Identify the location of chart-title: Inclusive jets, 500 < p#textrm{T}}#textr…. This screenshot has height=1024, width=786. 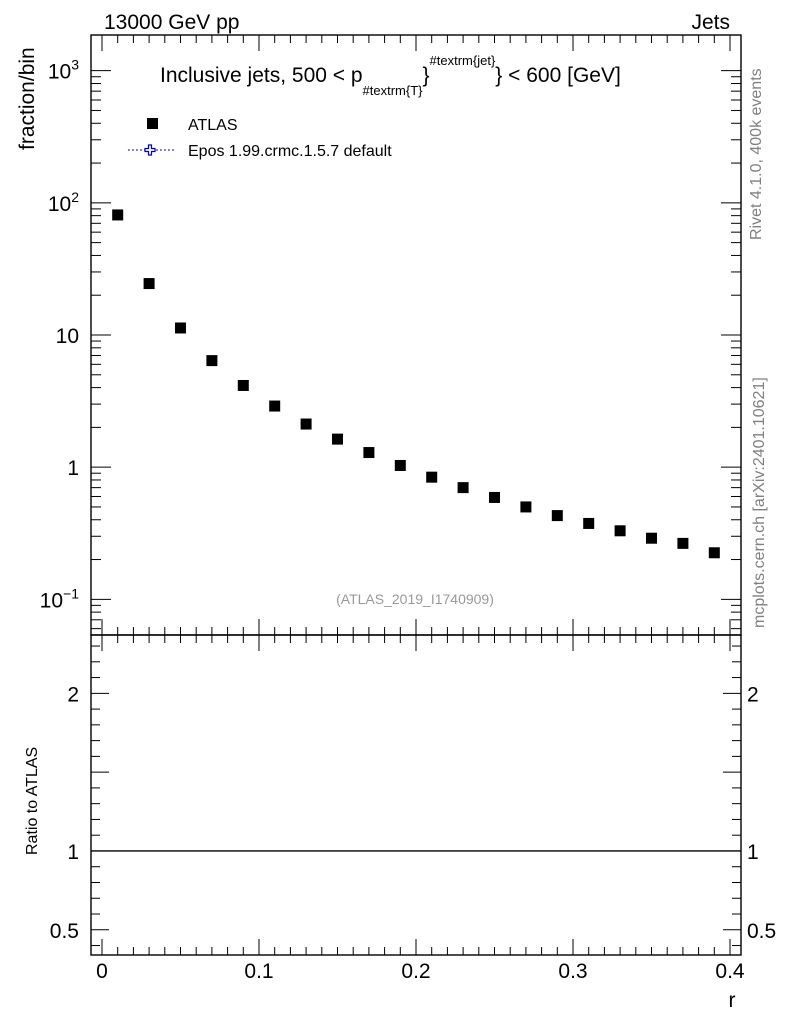
(390, 75).